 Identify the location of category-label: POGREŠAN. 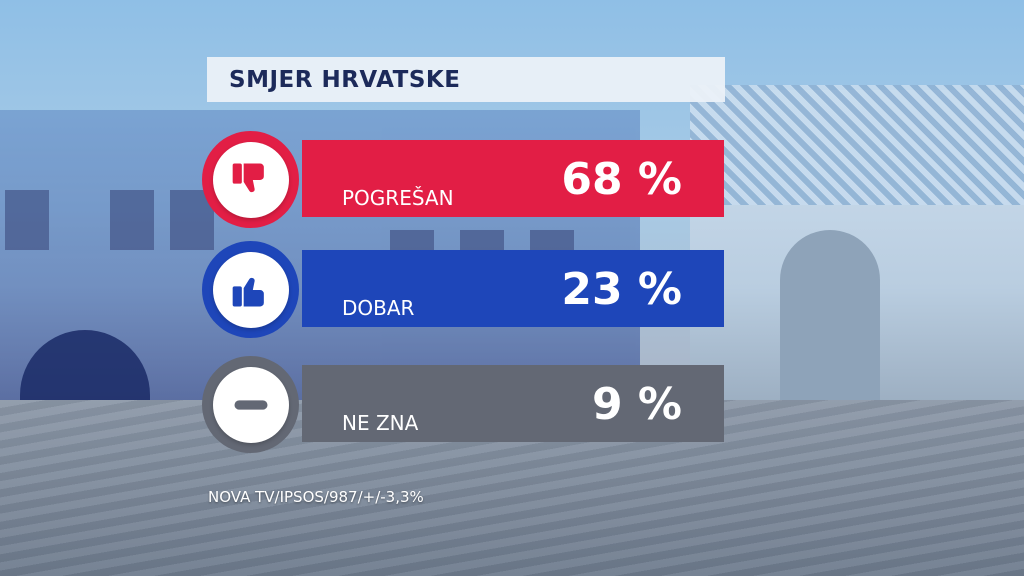
(398, 198).